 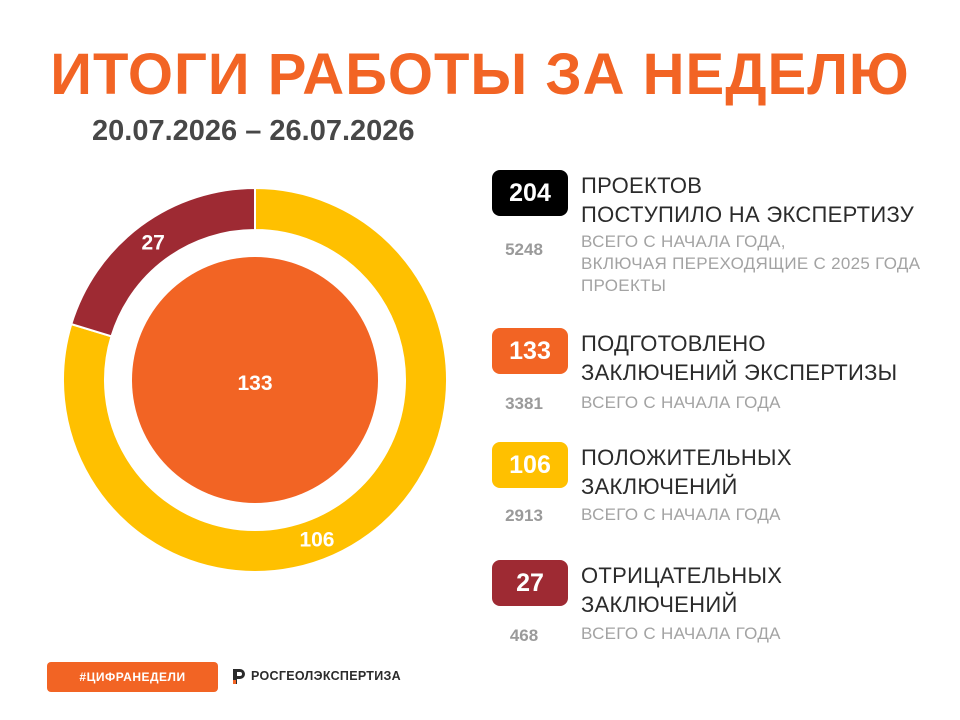 I want to click on stat-heading-line: ПОДГОТОВЛЕНО, so click(x=673, y=343).